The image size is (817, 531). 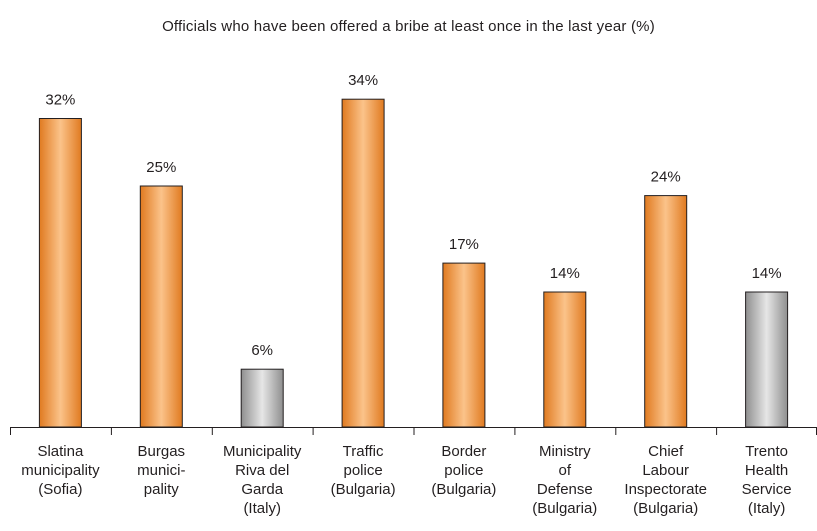 I want to click on category-label-4-line-1: Traffic, so click(x=363, y=451).